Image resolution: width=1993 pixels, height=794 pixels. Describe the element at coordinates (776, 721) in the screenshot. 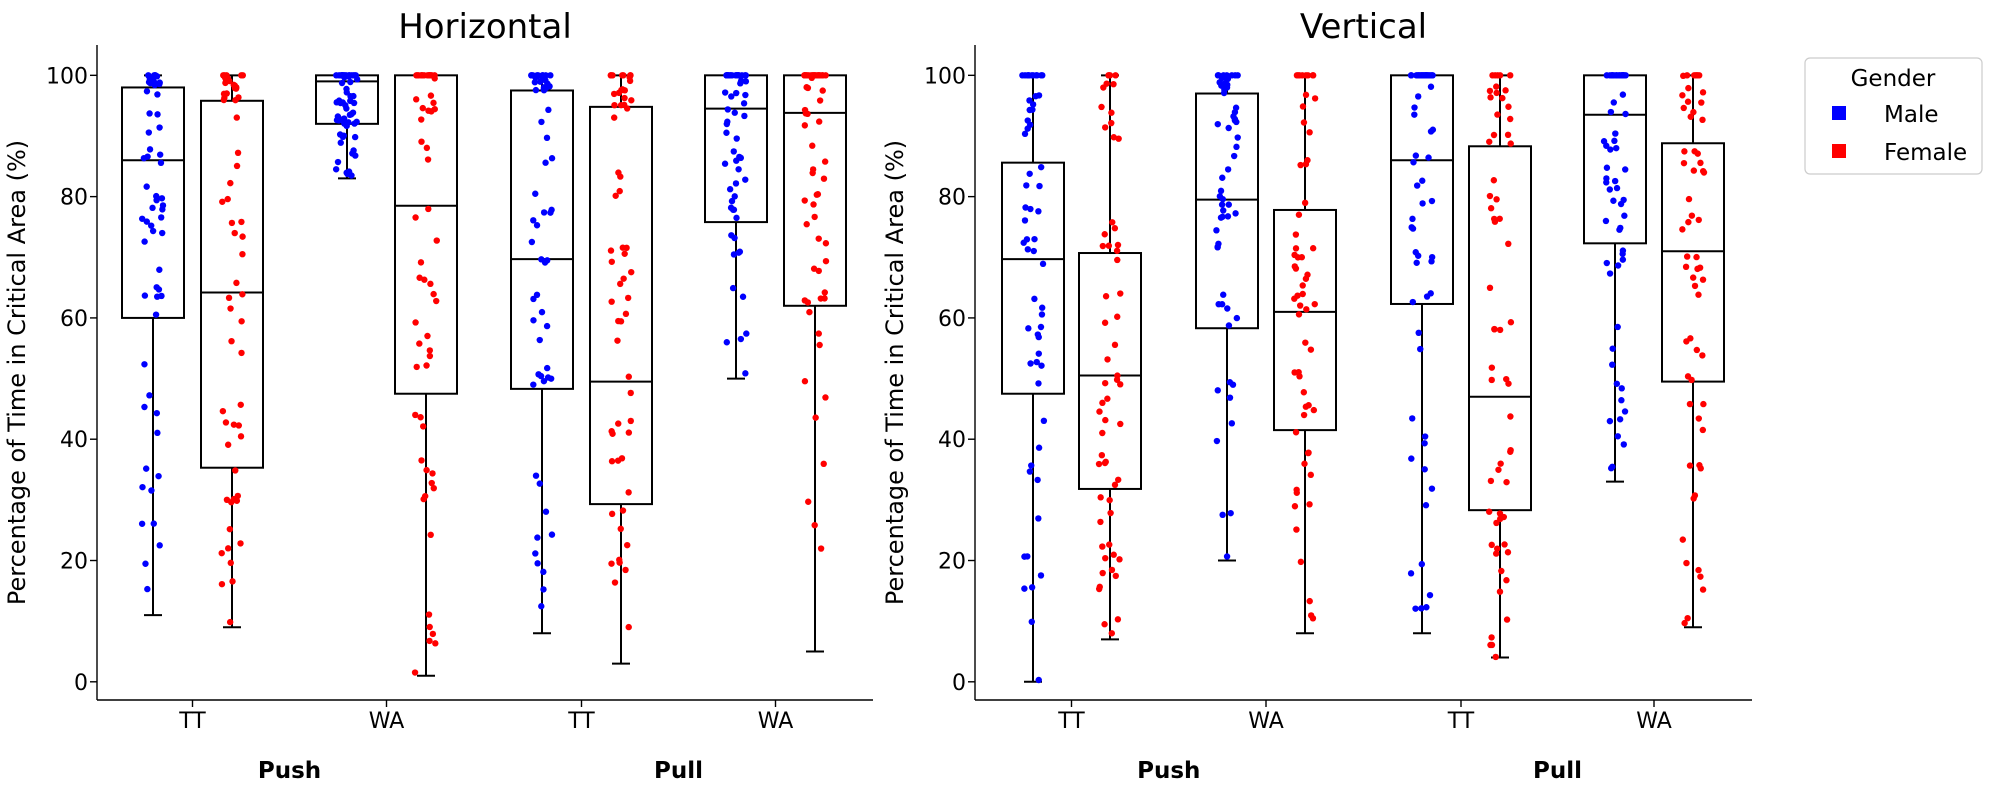

I see `x-tick-label: WA` at that location.